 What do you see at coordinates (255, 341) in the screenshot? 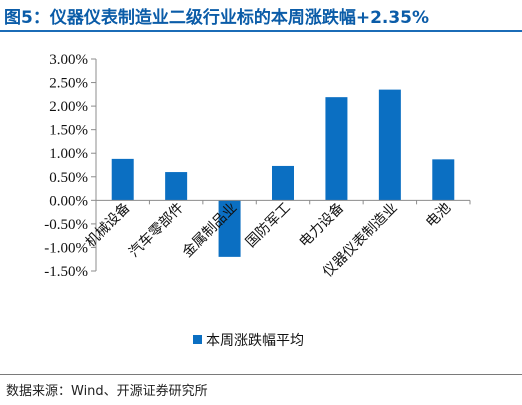
I see `legend-label: 本周涨跌幅平均` at bounding box center [255, 341].